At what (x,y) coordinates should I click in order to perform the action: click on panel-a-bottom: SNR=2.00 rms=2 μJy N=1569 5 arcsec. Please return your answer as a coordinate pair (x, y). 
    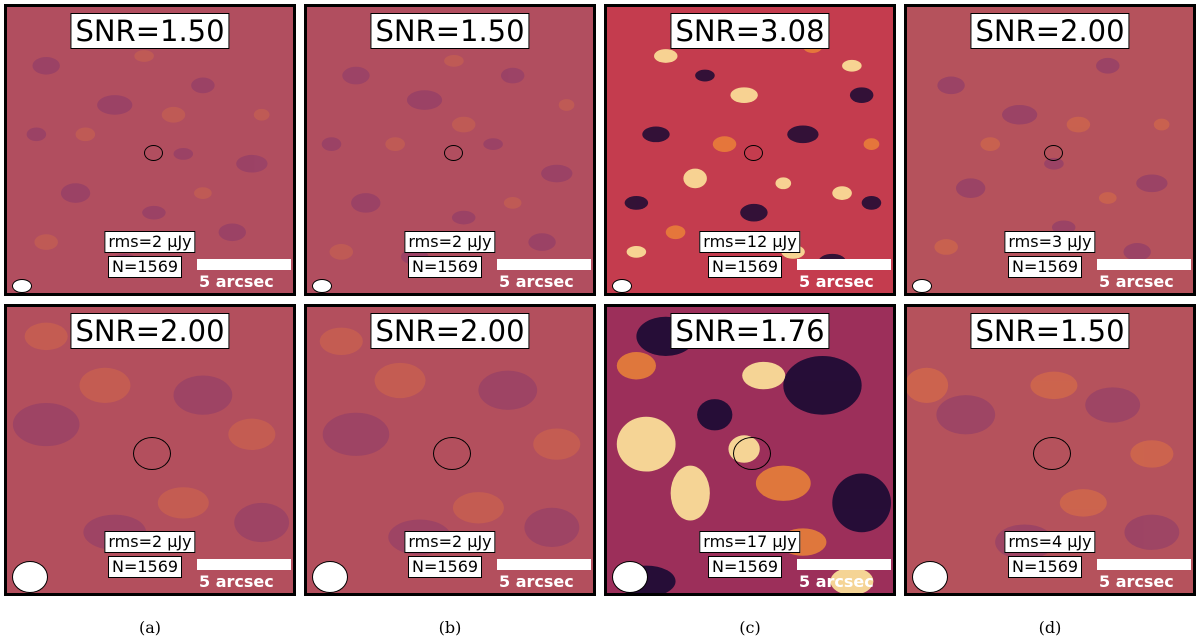
    Looking at the image, I should click on (150, 450).